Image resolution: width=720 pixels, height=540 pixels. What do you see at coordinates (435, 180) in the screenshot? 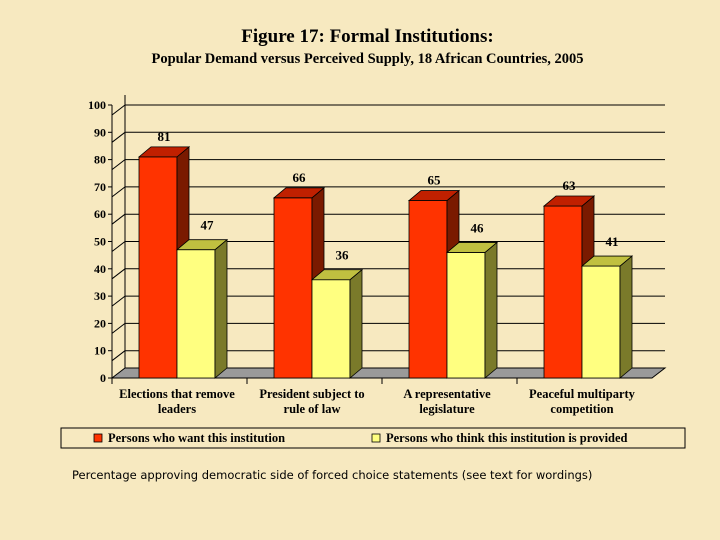
I see `data-label: 65` at bounding box center [435, 180].